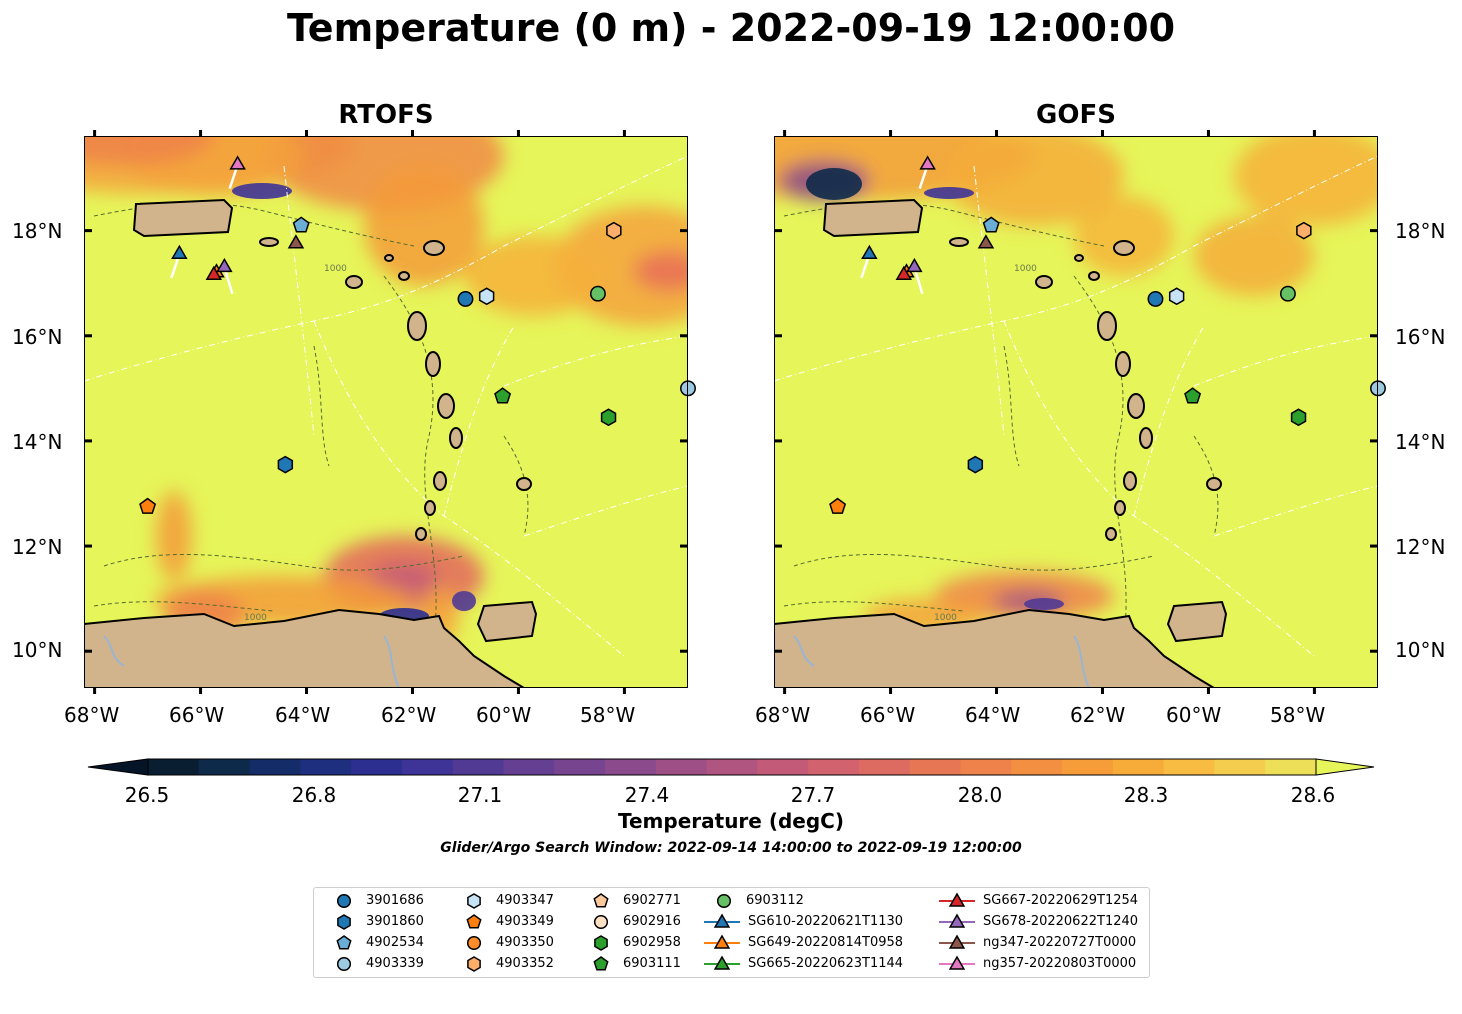  I want to click on lat-label-16-right: 16°N, so click(1420, 337).